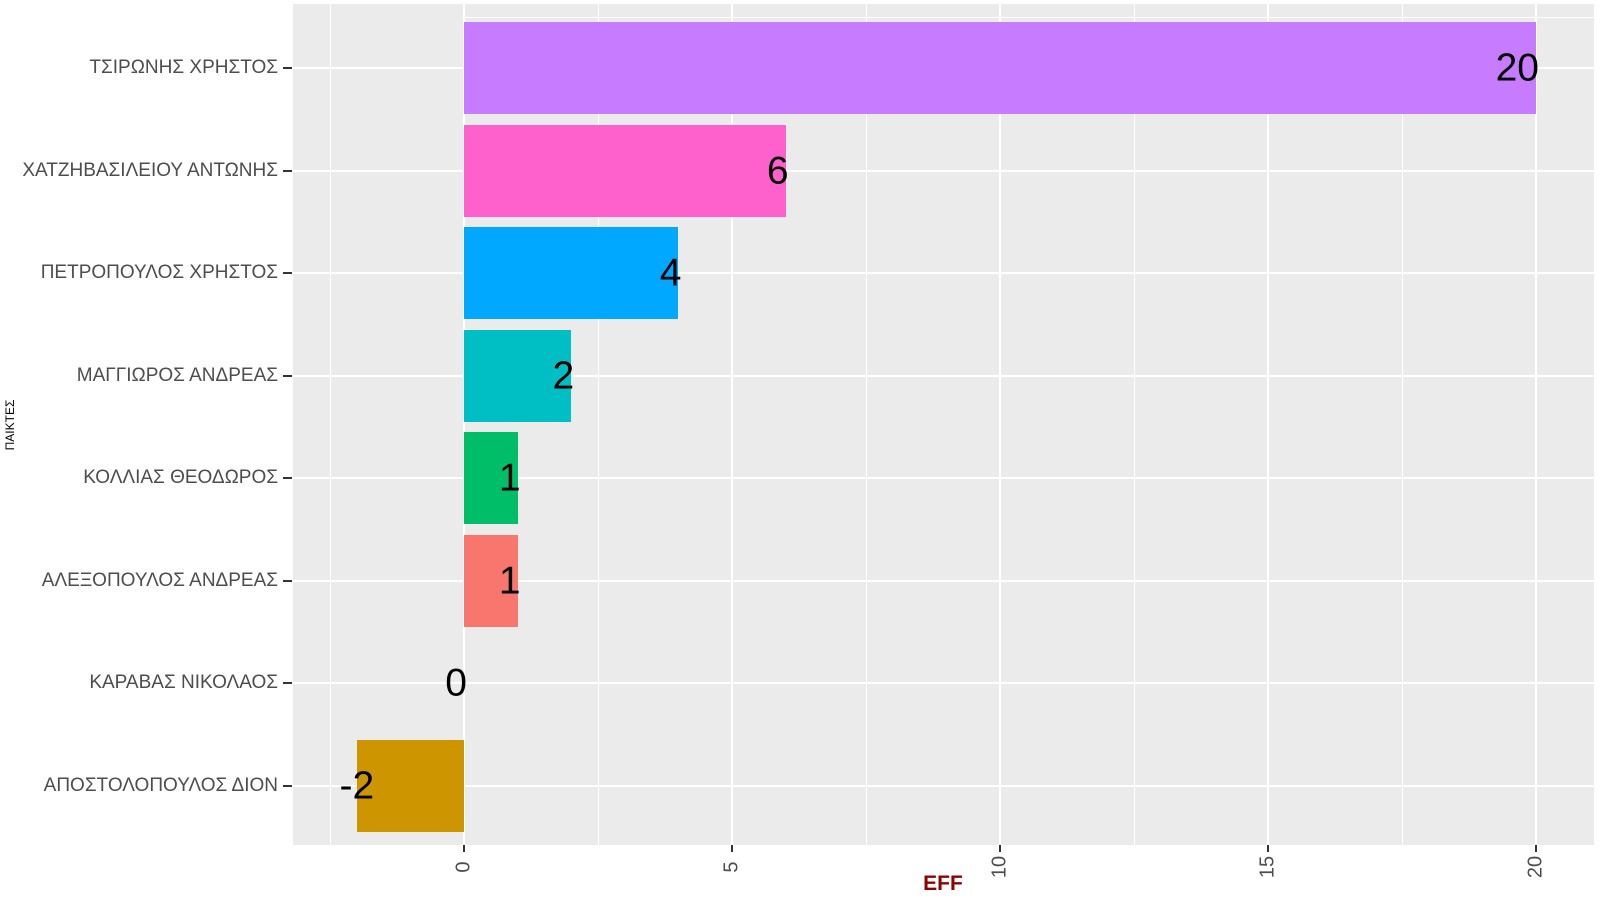 The width and height of the screenshot is (1600, 900). What do you see at coordinates (943, 883) in the screenshot?
I see `x-axis-title: EFF` at bounding box center [943, 883].